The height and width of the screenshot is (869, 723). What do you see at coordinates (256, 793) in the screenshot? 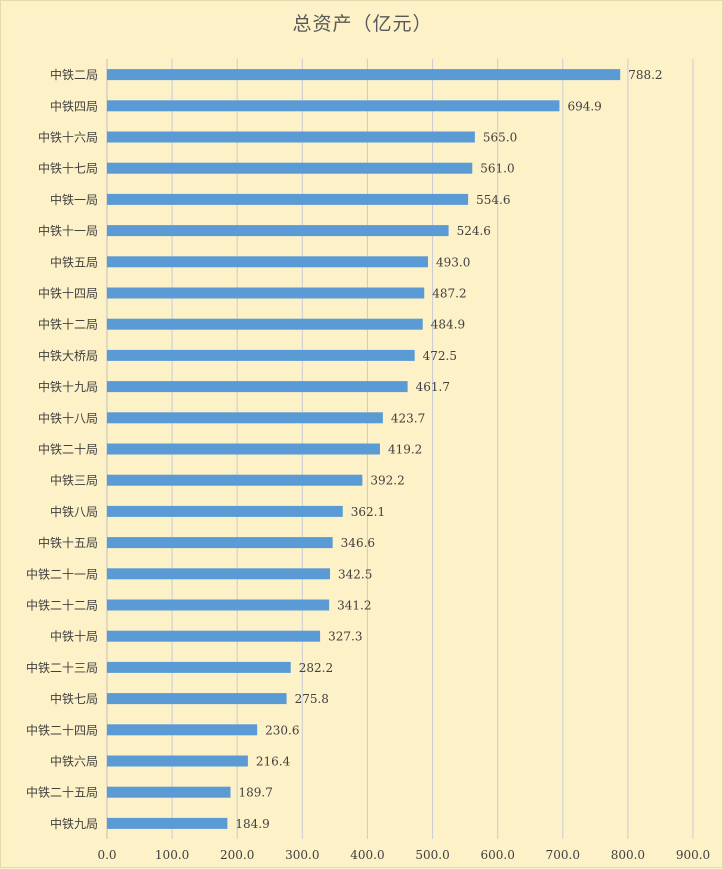
I see `data-label: 189.7` at bounding box center [256, 793].